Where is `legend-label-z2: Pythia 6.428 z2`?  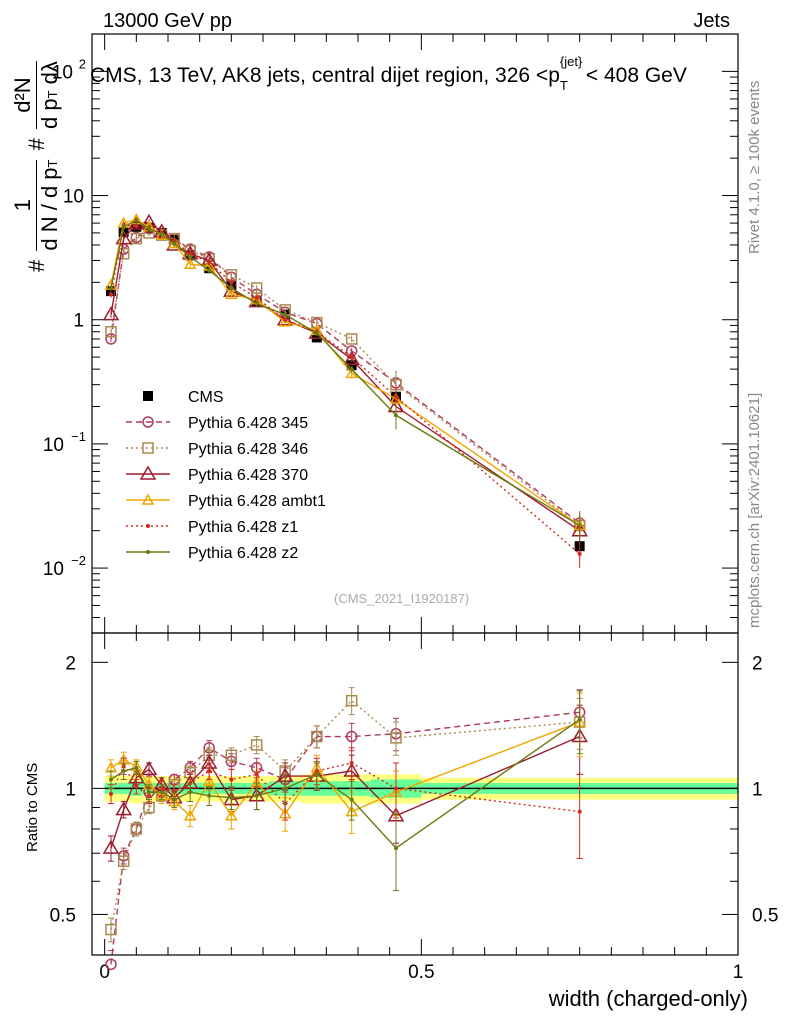
legend-label-z2: Pythia 6.428 z2 is located at coordinates (243, 553).